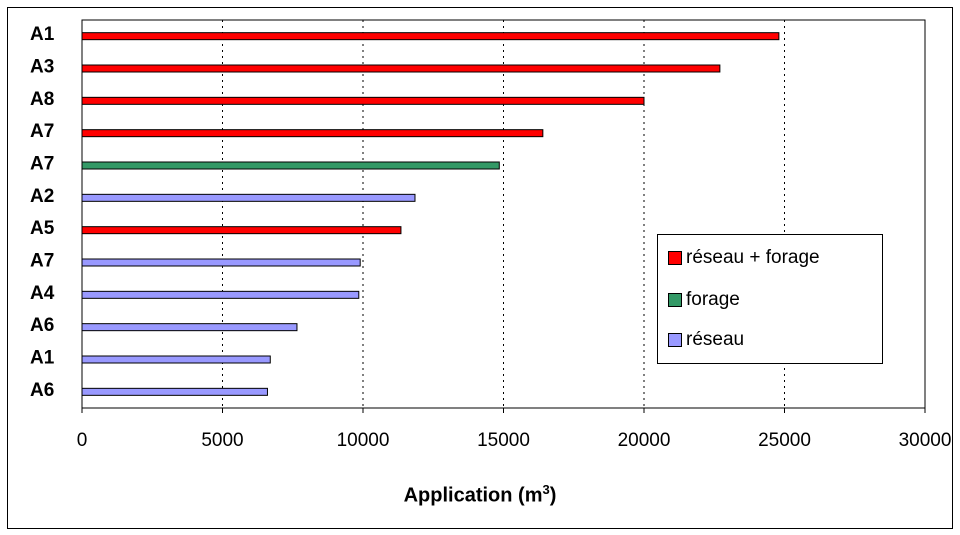 The width and height of the screenshot is (960, 535). Describe the element at coordinates (42, 212) in the screenshot. I see `y-tick-labels: A1 A3 A8 A7 A7 A2 A5 A7 A4 A6 A1 A6` at that location.